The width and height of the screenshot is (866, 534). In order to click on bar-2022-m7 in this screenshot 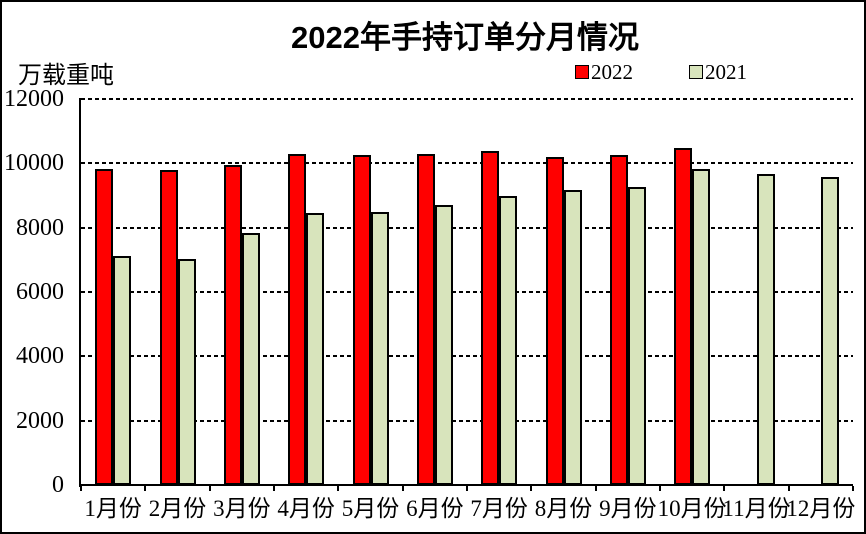, I will do `click(490, 317)`.